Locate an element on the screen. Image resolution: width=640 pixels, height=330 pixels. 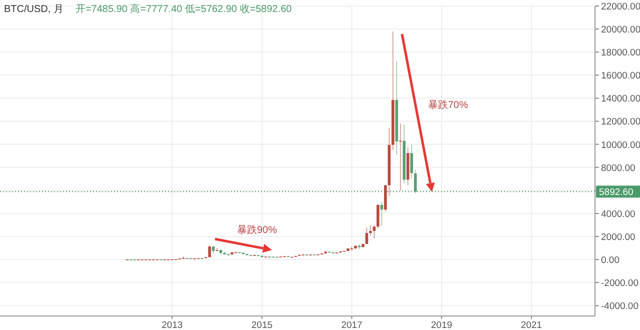
y-tick-label: 16000.00 is located at coordinates (620, 76).